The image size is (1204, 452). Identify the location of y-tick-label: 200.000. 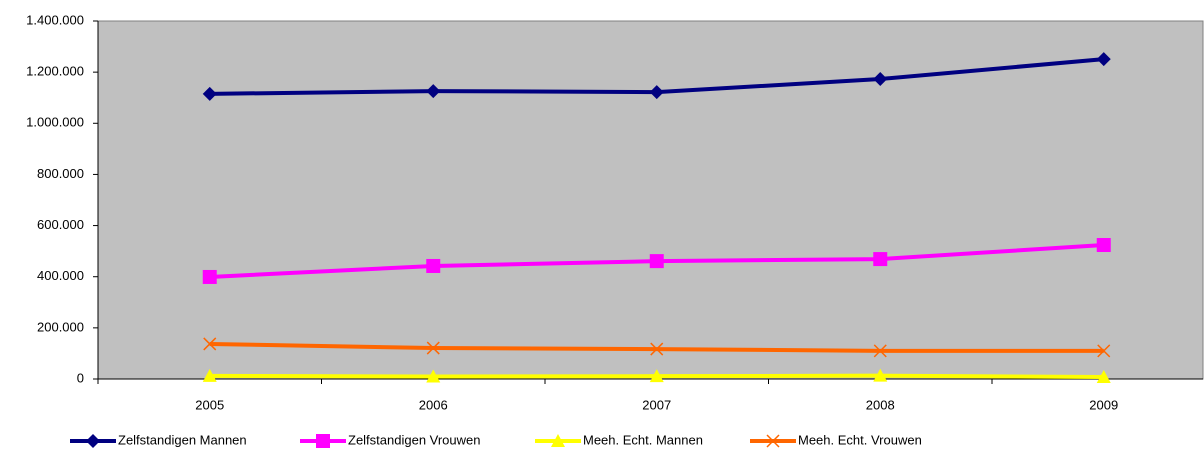
(60, 326).